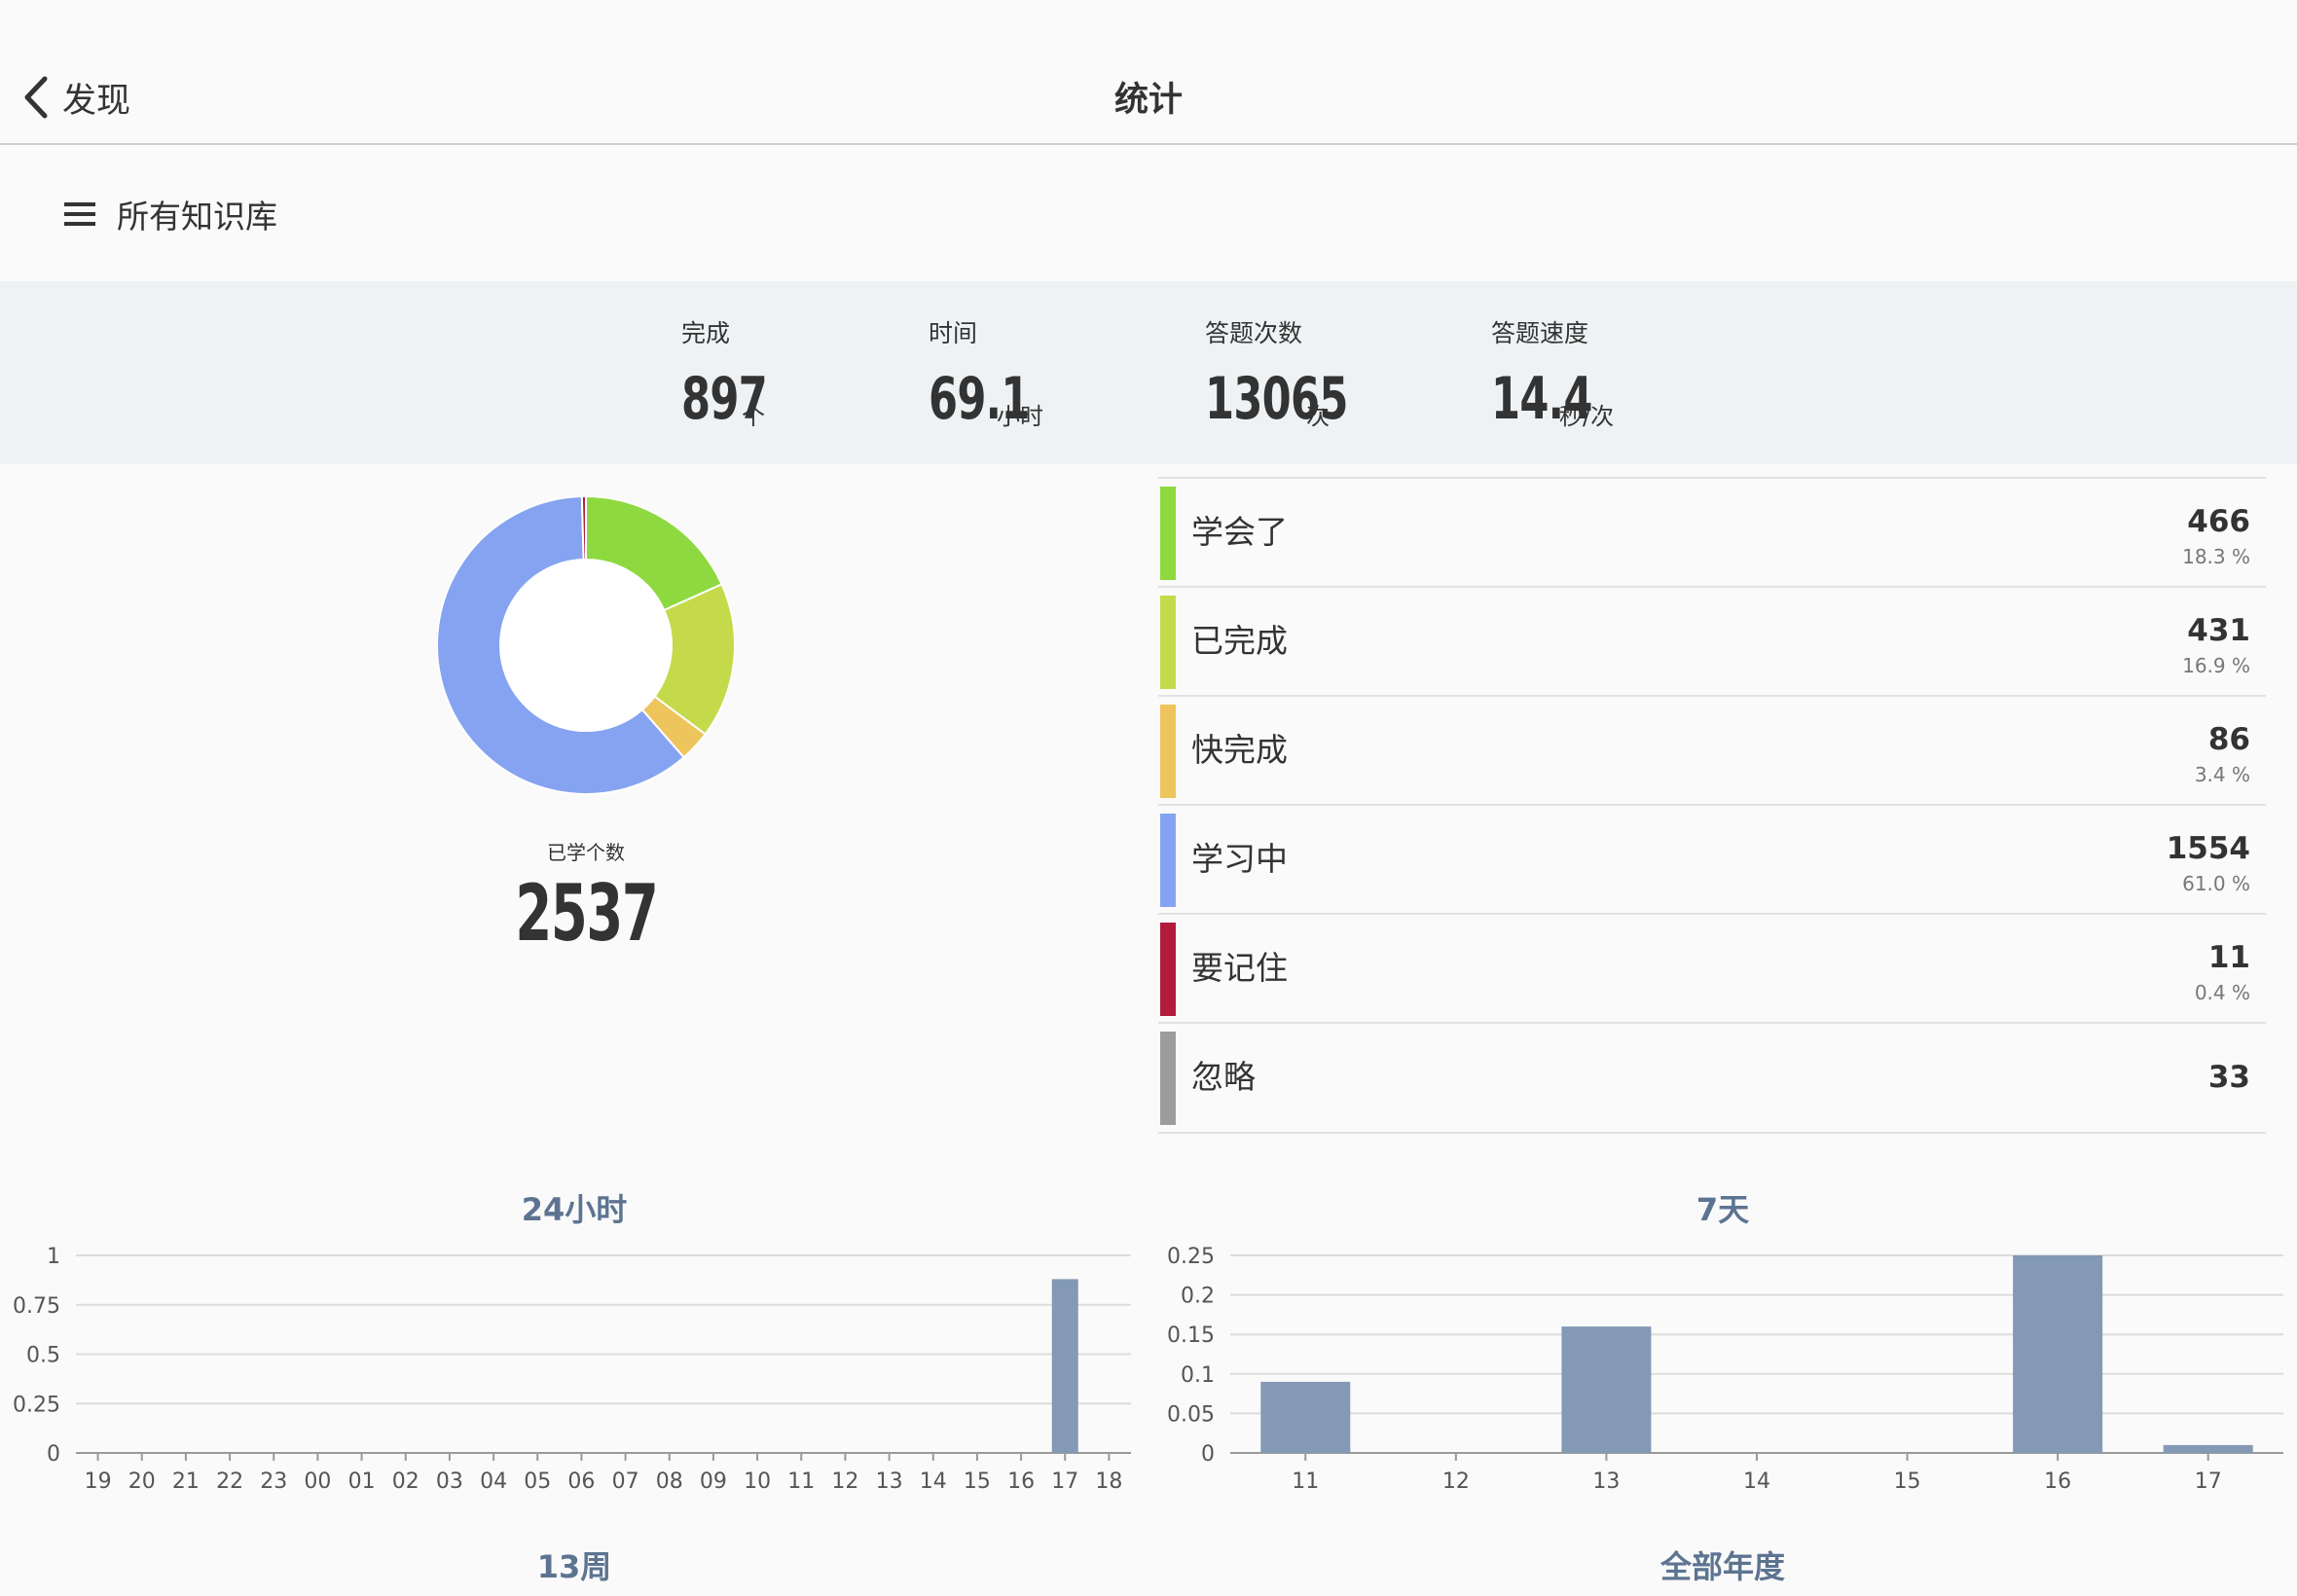 This screenshot has height=1596, width=2297. What do you see at coordinates (581, 1481) in the screenshot?
I see `x-tick-label: 06` at bounding box center [581, 1481].